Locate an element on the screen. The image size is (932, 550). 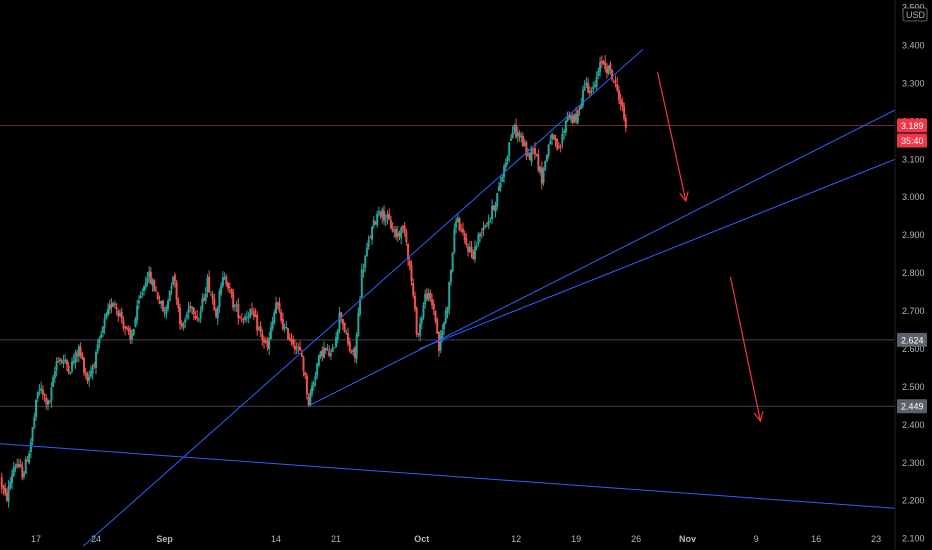
y-tick-label: 3.500 is located at coordinates (913, 8).